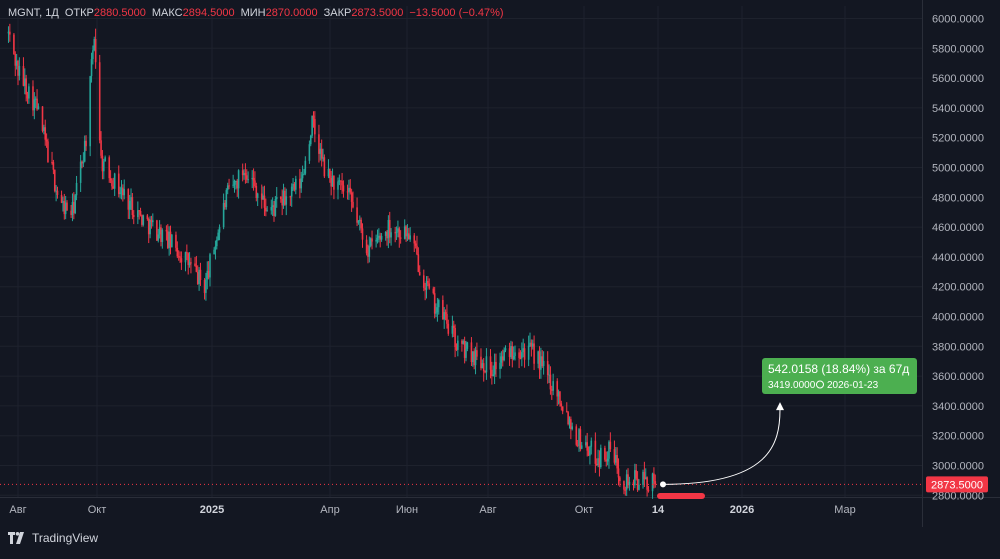 This screenshot has width=1000, height=559. What do you see at coordinates (958, 496) in the screenshot?
I see `price-tick-label: 2800.0000` at bounding box center [958, 496].